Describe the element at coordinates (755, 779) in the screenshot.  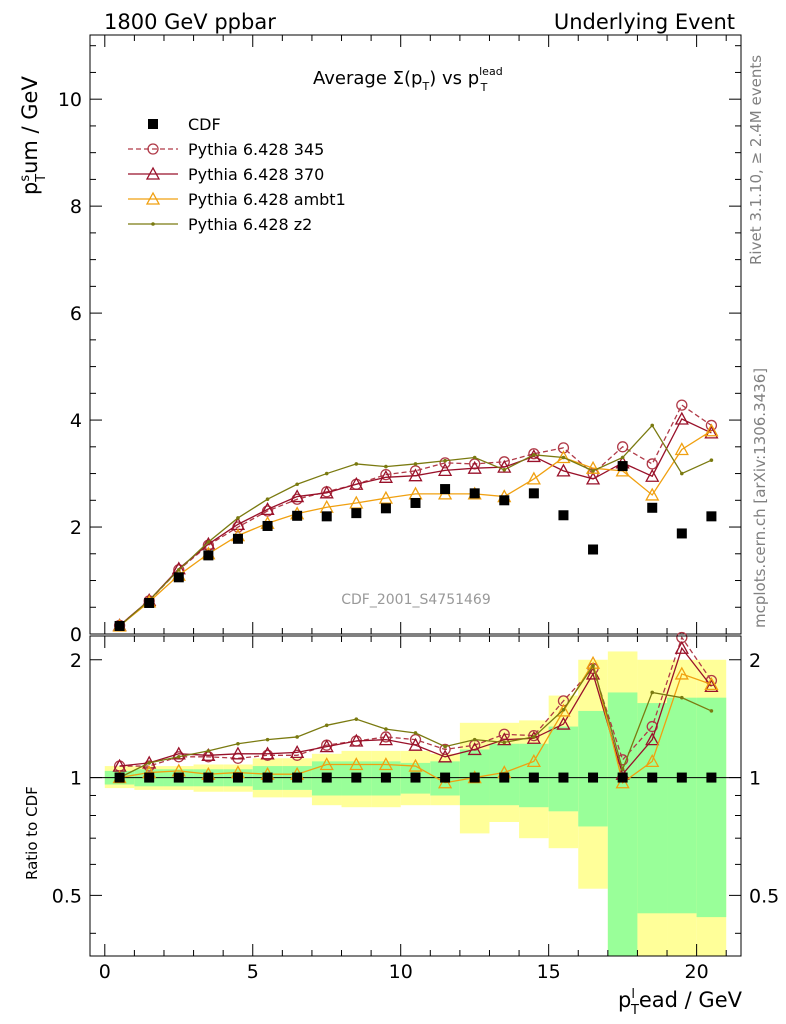
I see `ratio-y-tick-label: 1` at that location.